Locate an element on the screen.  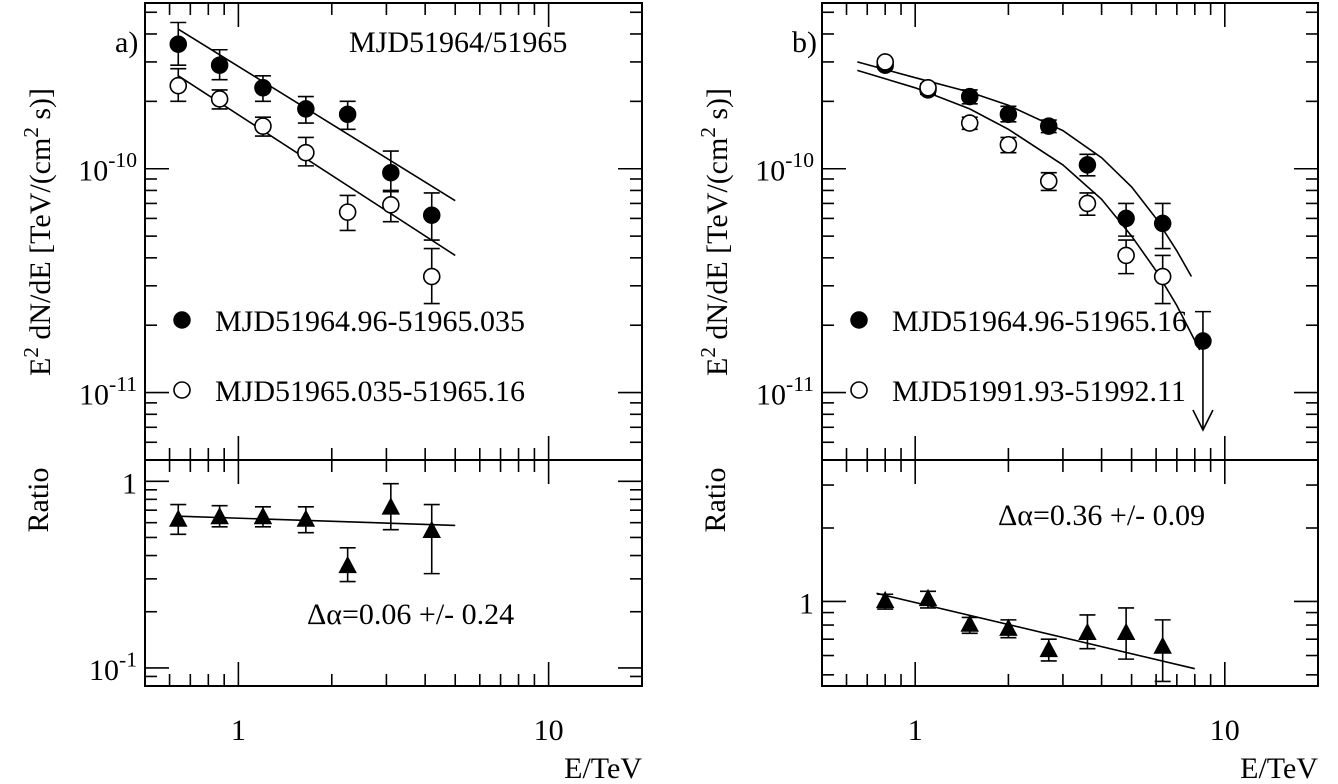
panel-b-legend-label: MJD51964.96-51965.16 is located at coordinates (1039, 321).